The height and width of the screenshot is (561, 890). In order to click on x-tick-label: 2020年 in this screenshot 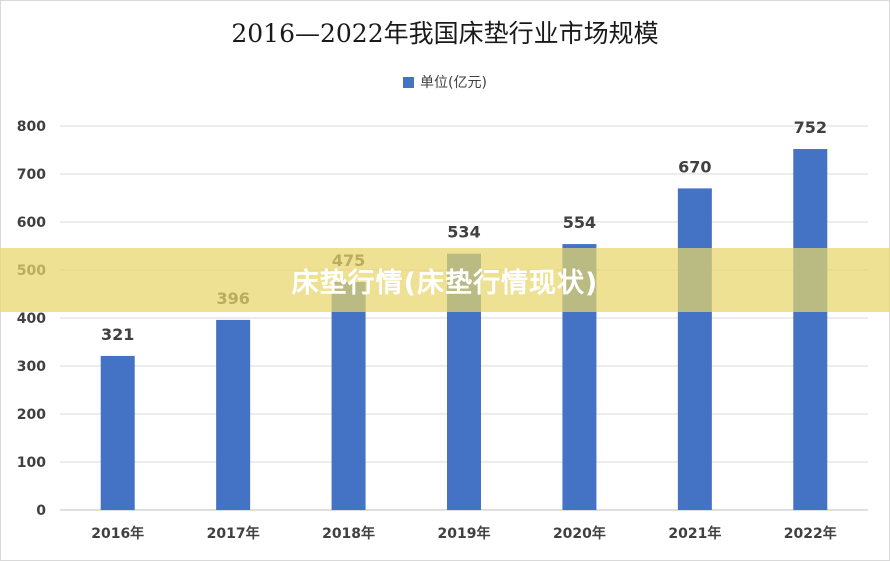, I will do `click(579, 533)`.